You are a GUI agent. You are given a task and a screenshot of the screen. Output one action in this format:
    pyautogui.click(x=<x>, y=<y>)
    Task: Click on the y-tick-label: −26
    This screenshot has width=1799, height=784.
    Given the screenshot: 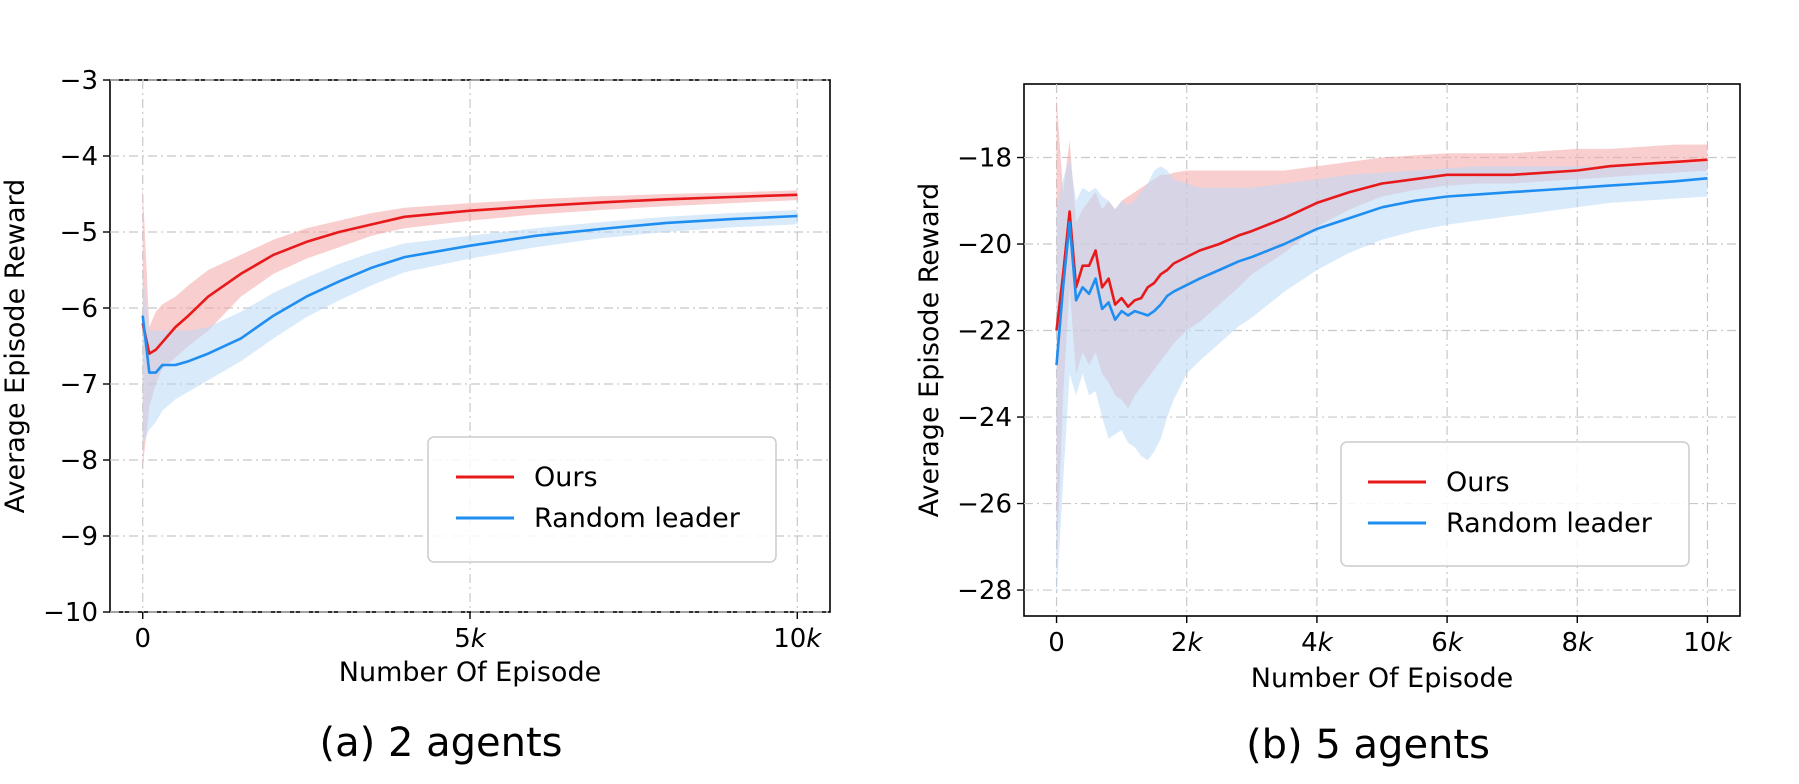 What is the action you would take?
    pyautogui.click(x=984, y=505)
    